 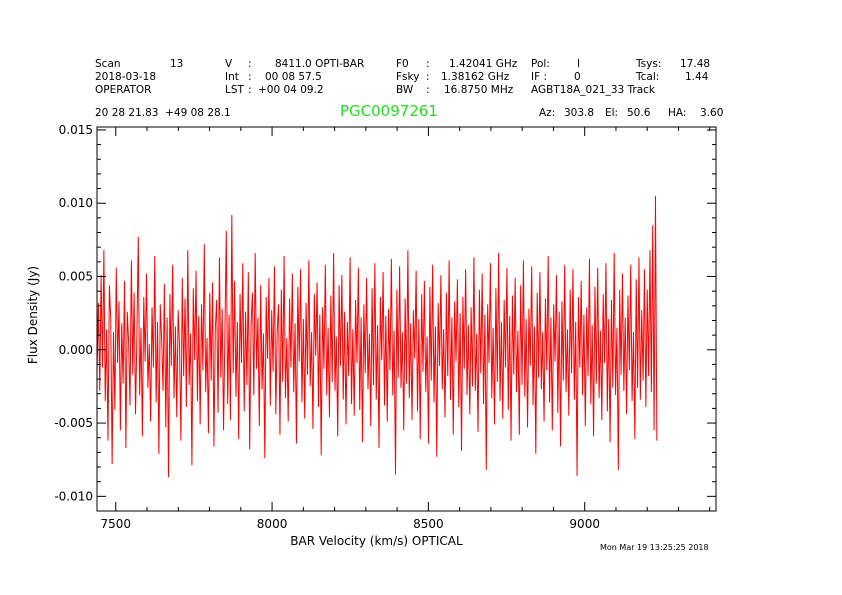 What do you see at coordinates (126, 77) in the screenshot?
I see `scan-date: 2018-03-18` at bounding box center [126, 77].